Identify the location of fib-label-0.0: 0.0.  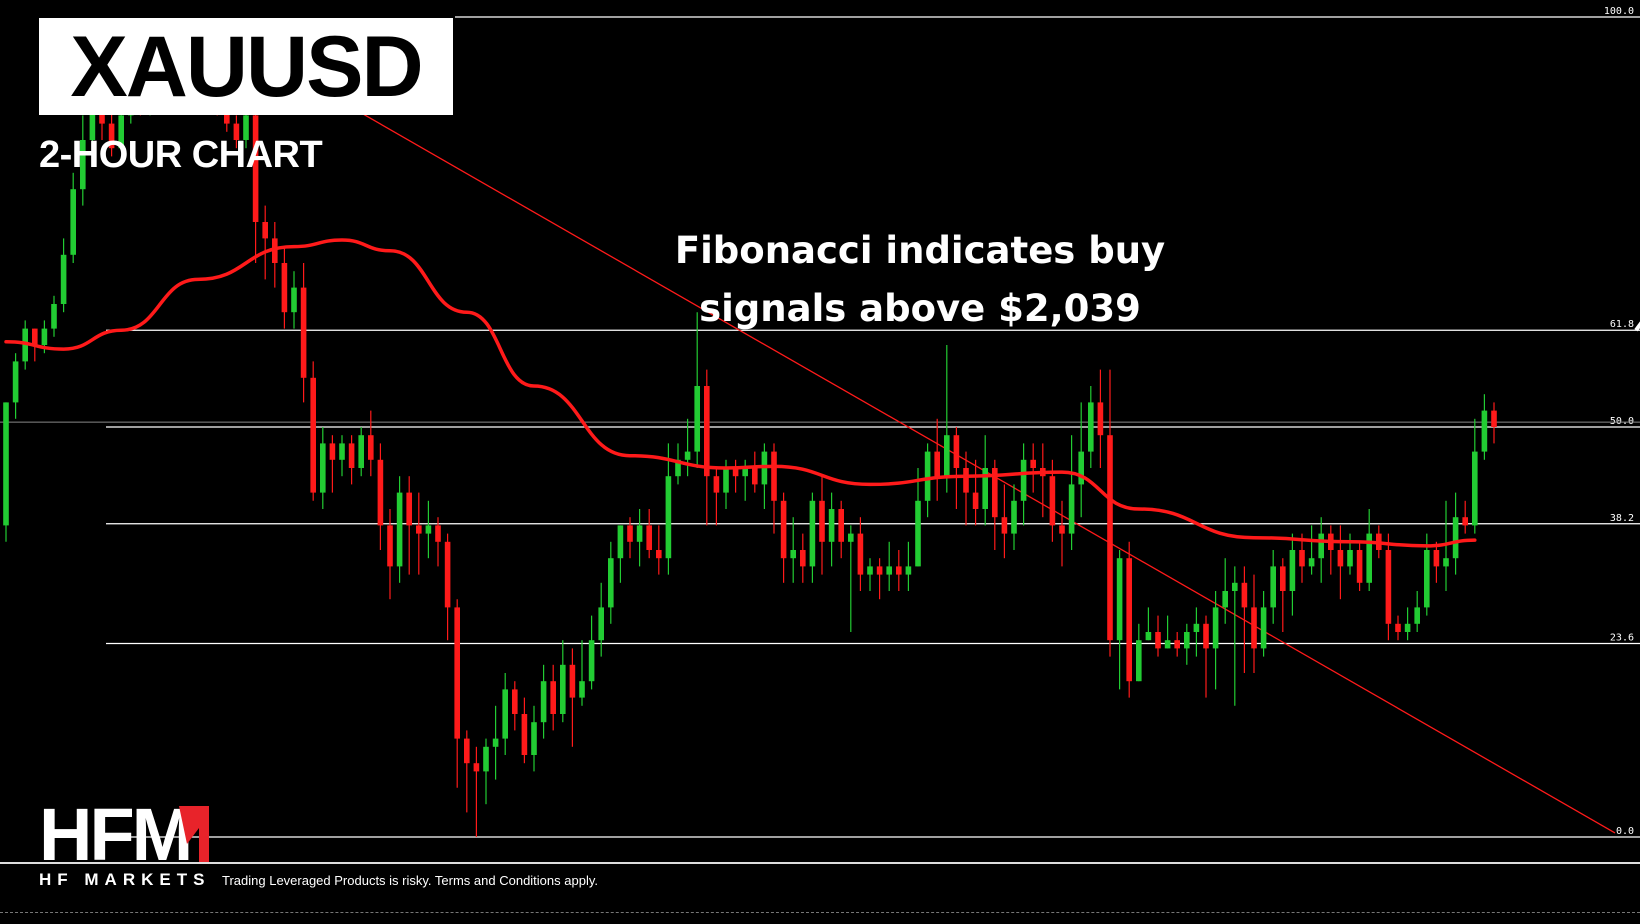
(1625, 831).